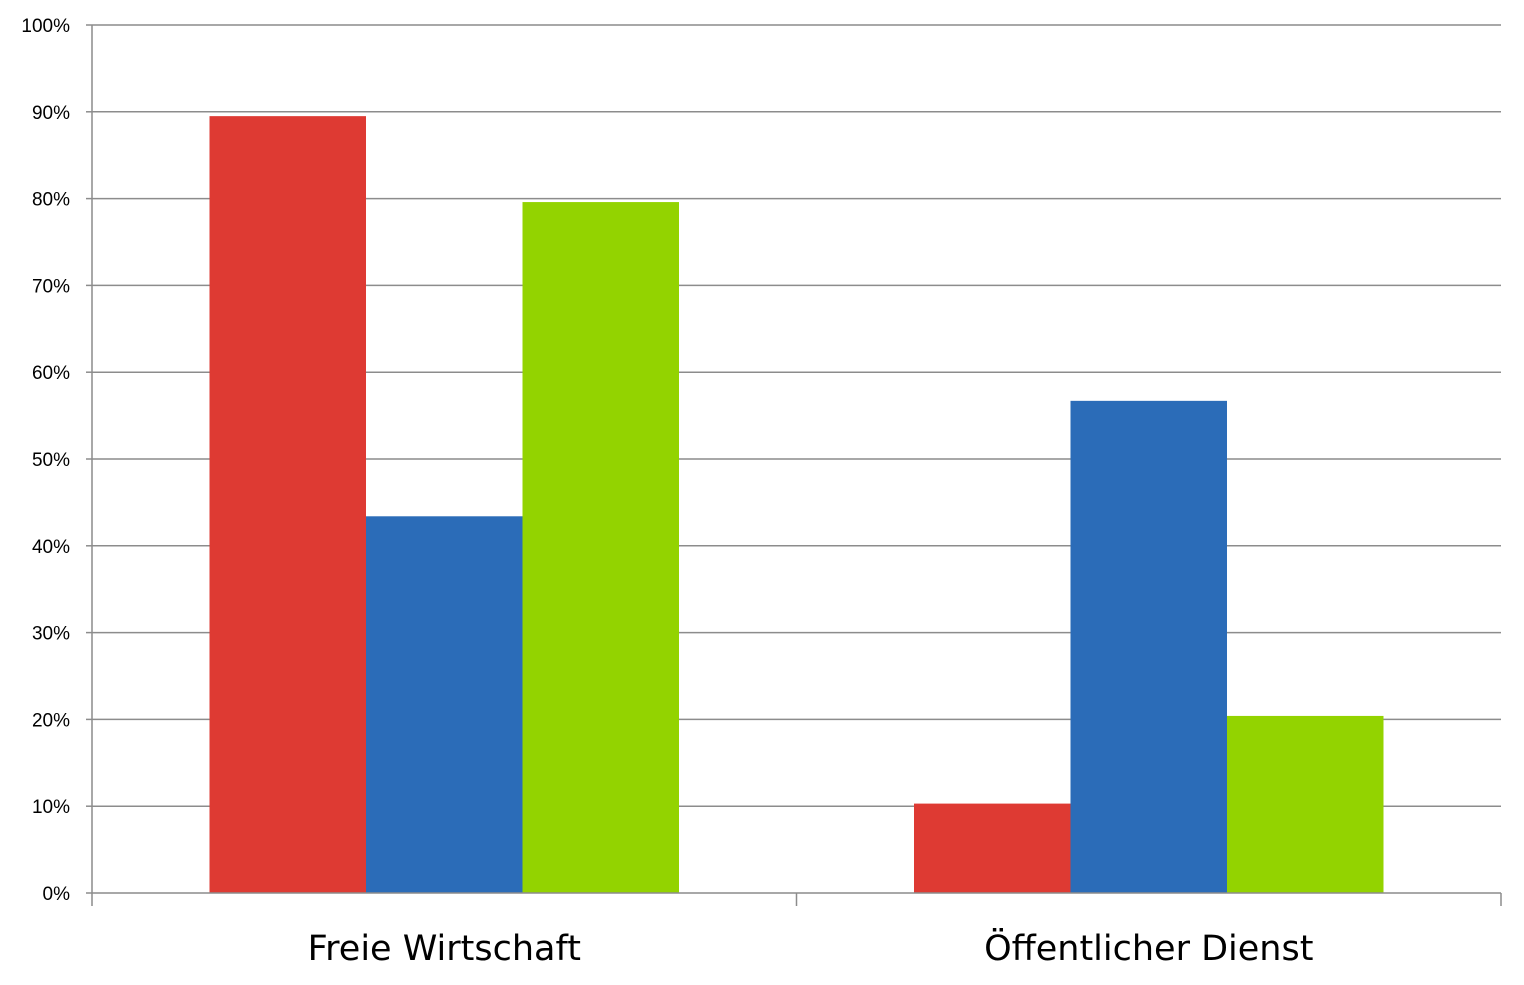 This screenshot has width=1524, height=985. I want to click on y-tick-label: 80%, so click(51, 200).